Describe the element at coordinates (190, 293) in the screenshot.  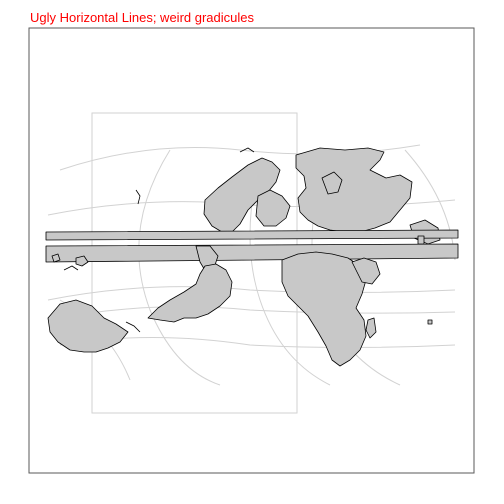
I see `land-south-america` at that location.